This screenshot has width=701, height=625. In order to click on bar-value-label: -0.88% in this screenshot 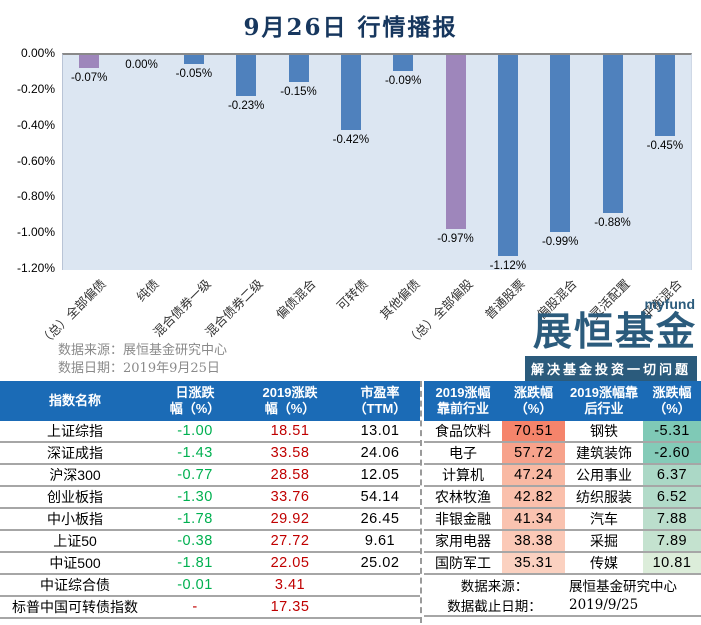, I will do `click(612, 223)`.